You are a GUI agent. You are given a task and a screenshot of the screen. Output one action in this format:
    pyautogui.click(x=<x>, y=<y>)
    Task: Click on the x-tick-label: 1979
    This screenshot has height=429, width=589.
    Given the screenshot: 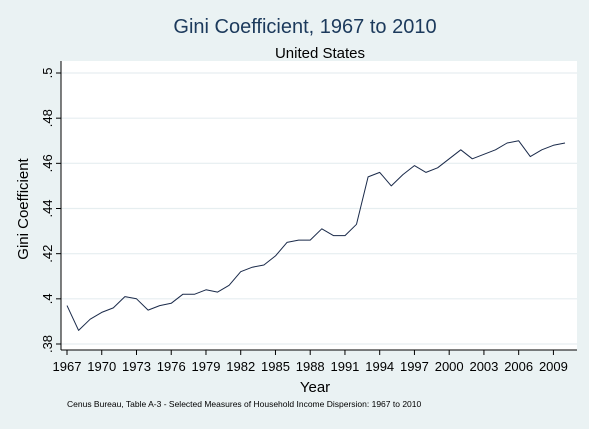 What is the action you would take?
    pyautogui.click(x=206, y=366)
    